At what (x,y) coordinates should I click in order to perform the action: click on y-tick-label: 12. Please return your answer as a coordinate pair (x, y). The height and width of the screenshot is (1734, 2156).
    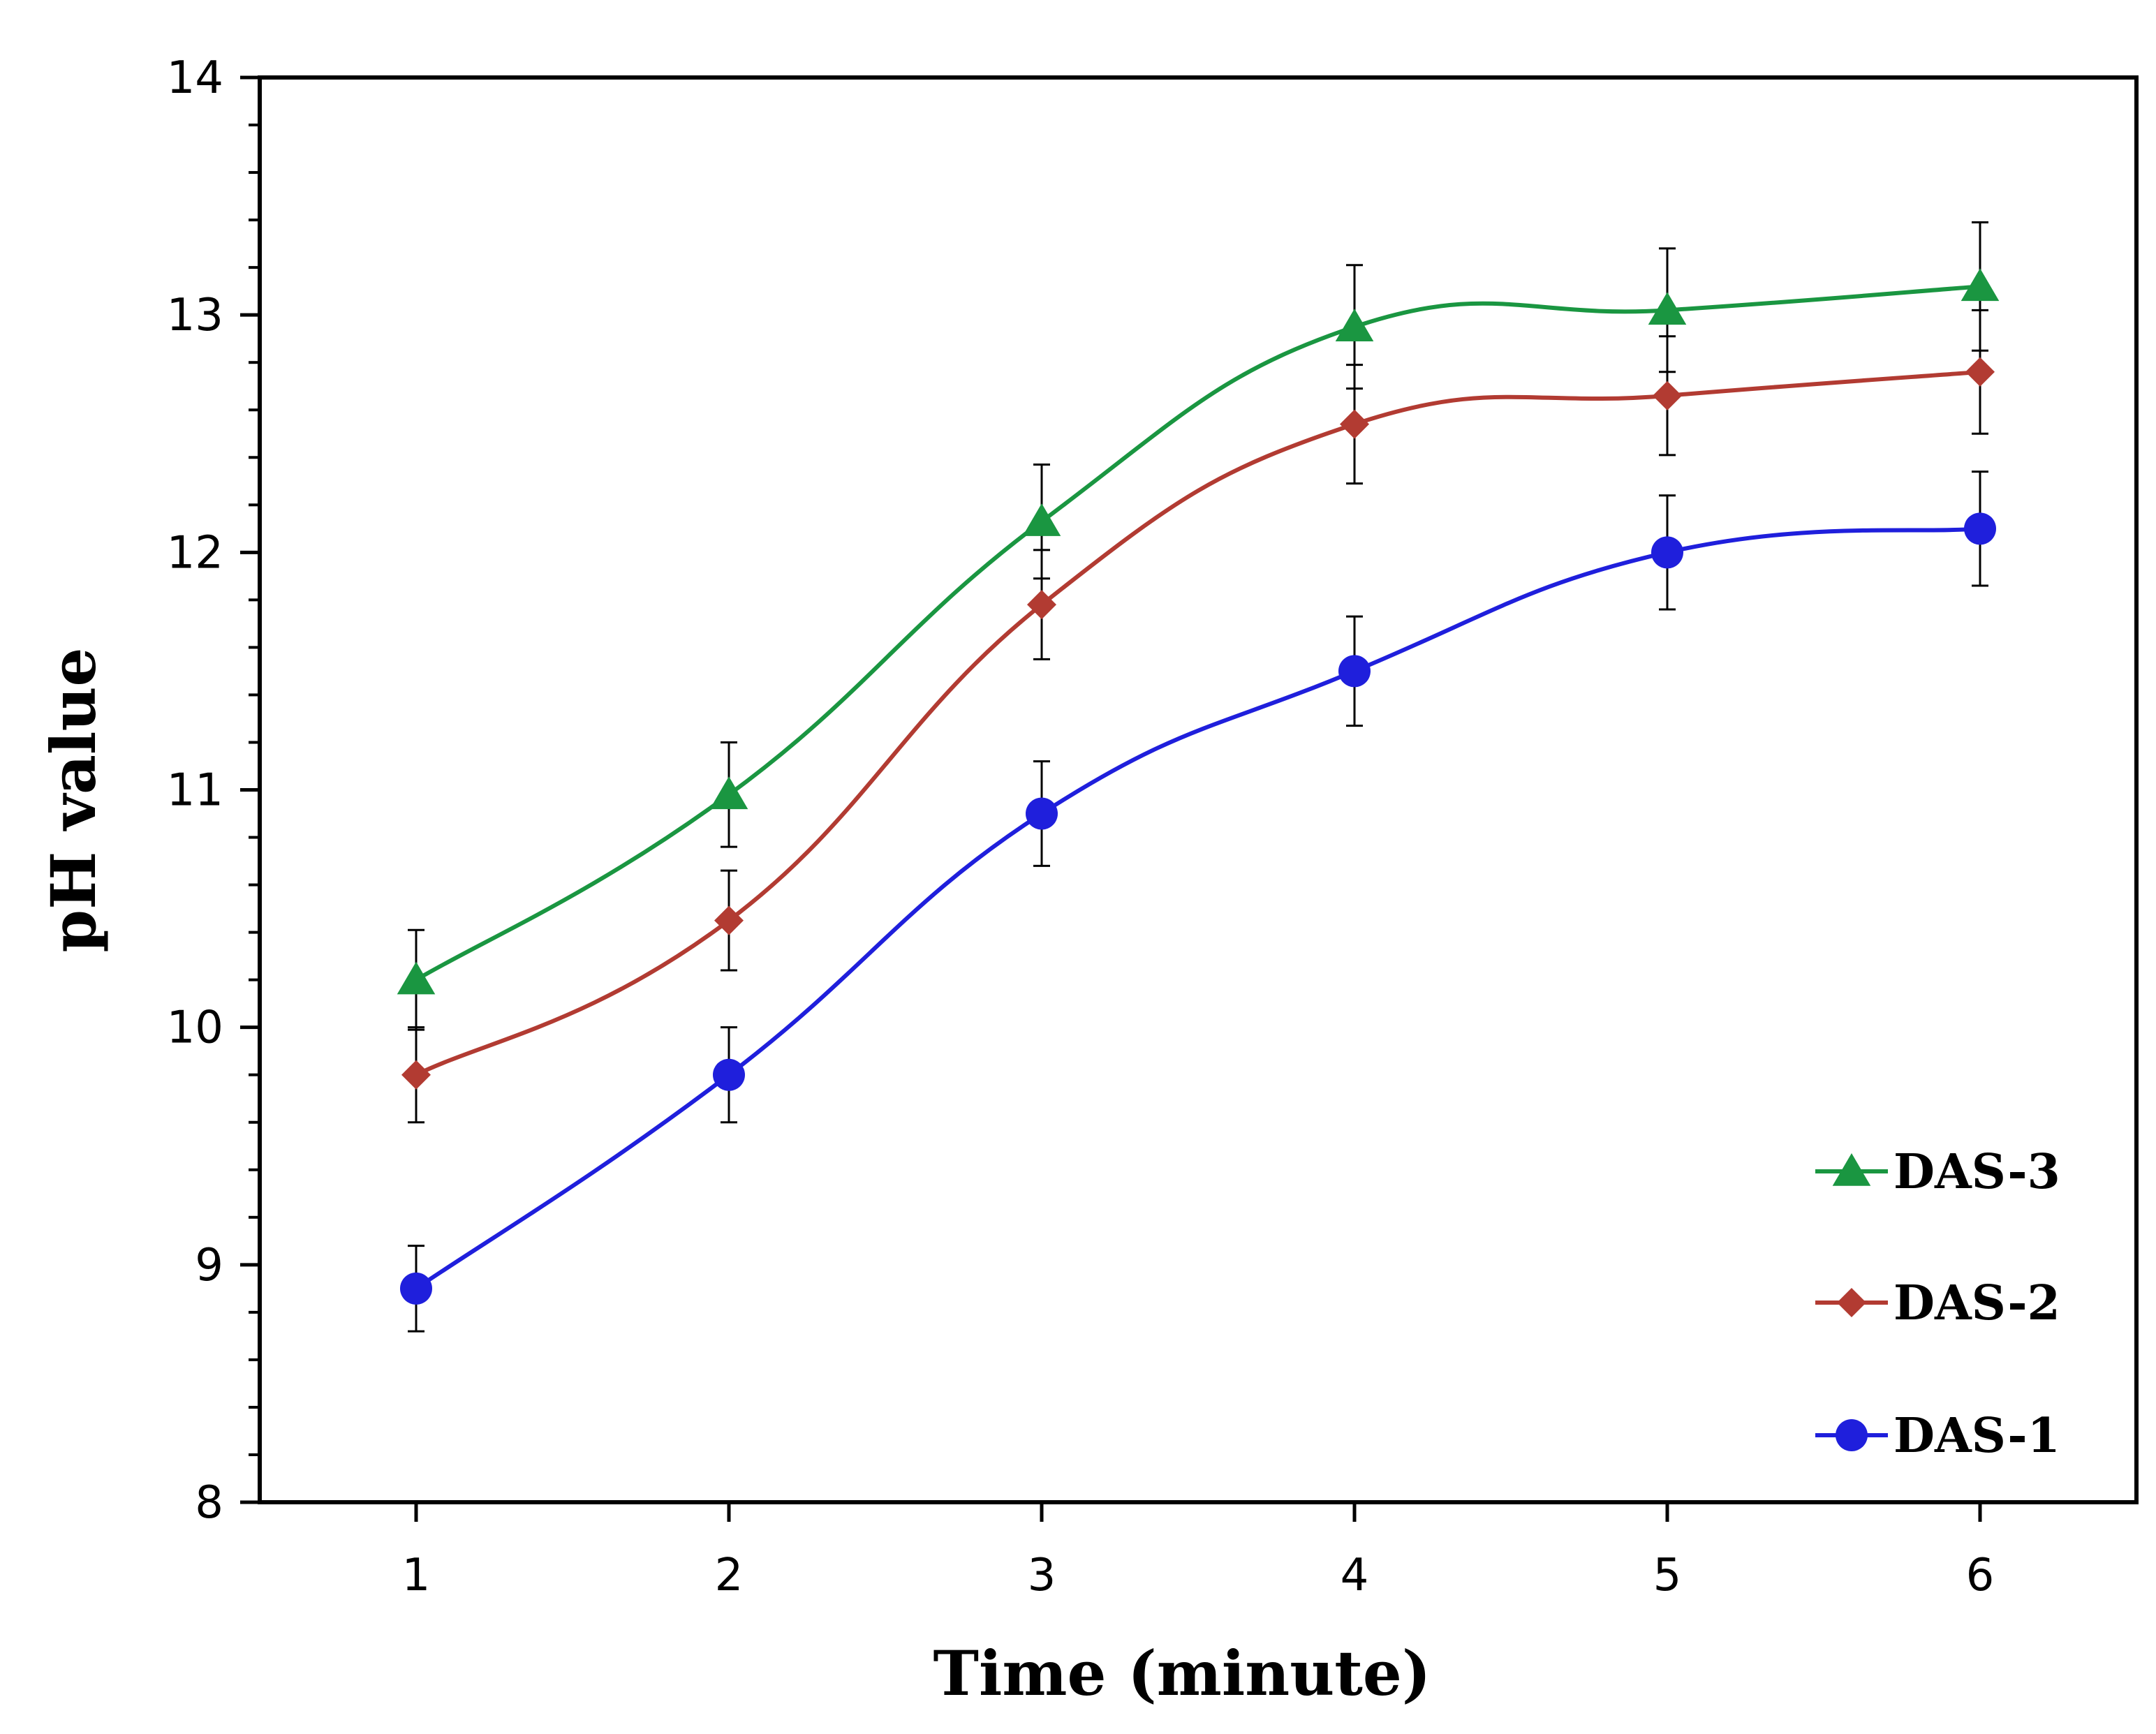
    Looking at the image, I should click on (195, 553).